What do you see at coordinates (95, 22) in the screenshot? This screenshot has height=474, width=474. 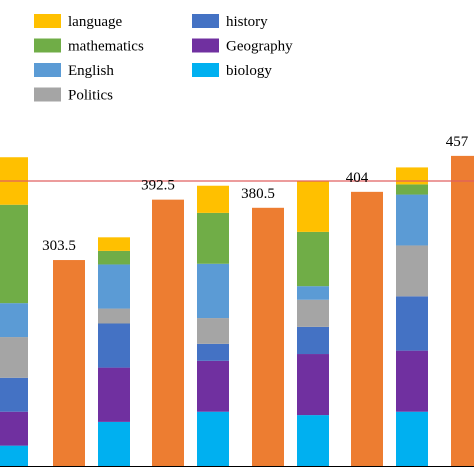 I see `legend-label: language` at bounding box center [95, 22].